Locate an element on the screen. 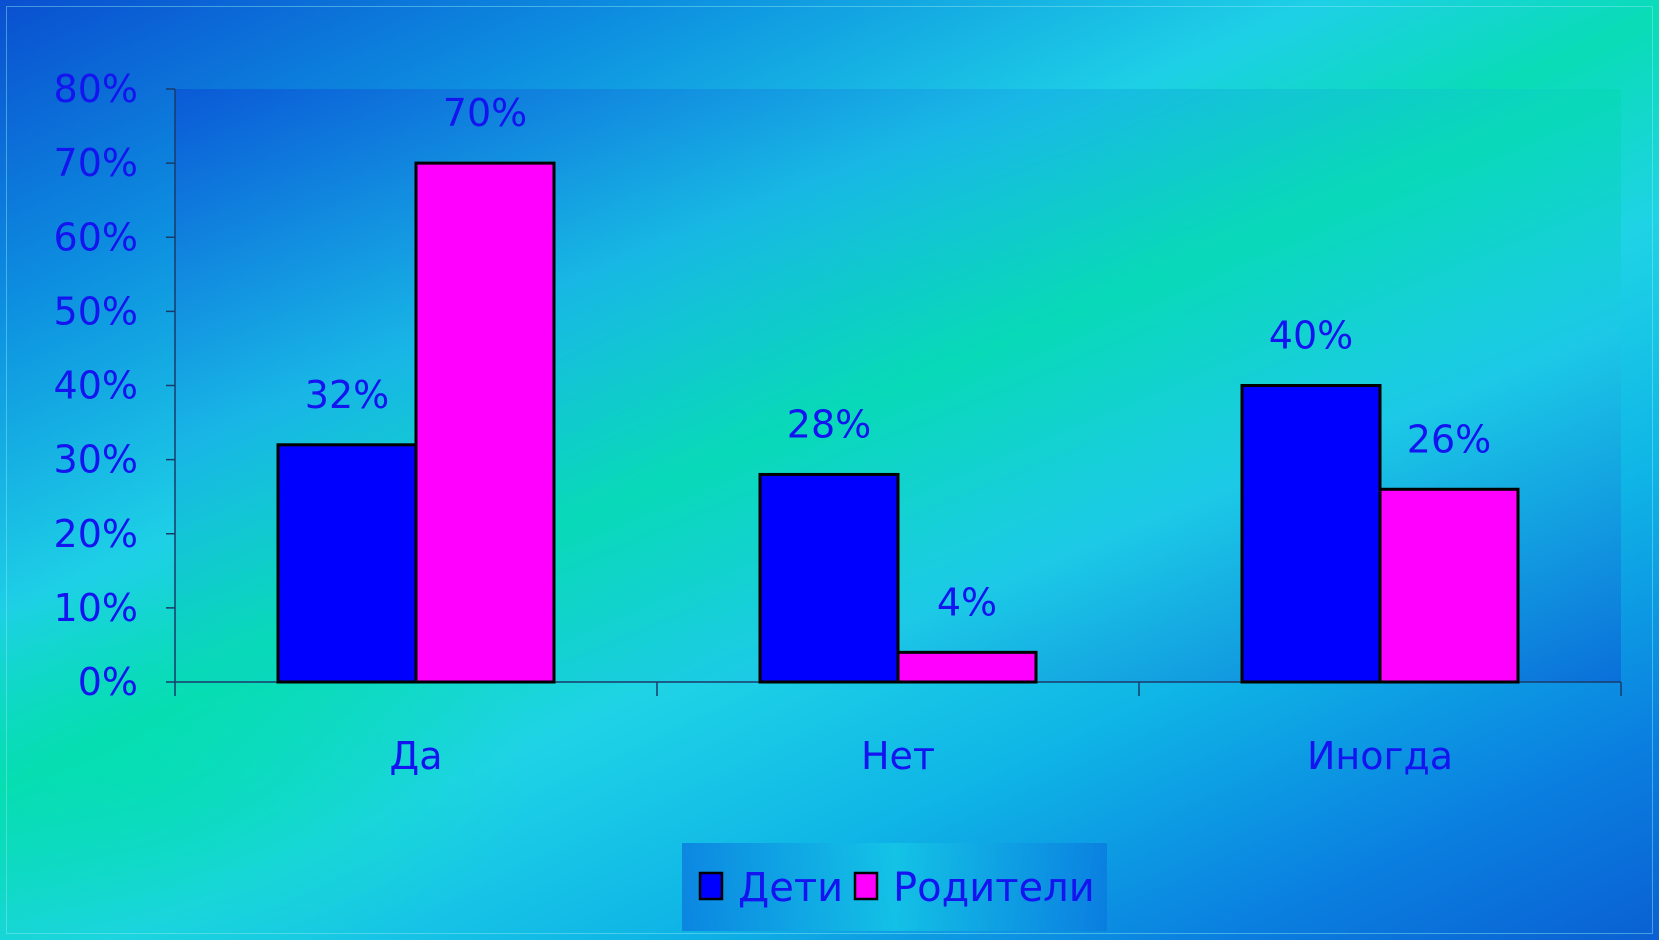  y-tick-label: 10% is located at coordinates (96, 608).